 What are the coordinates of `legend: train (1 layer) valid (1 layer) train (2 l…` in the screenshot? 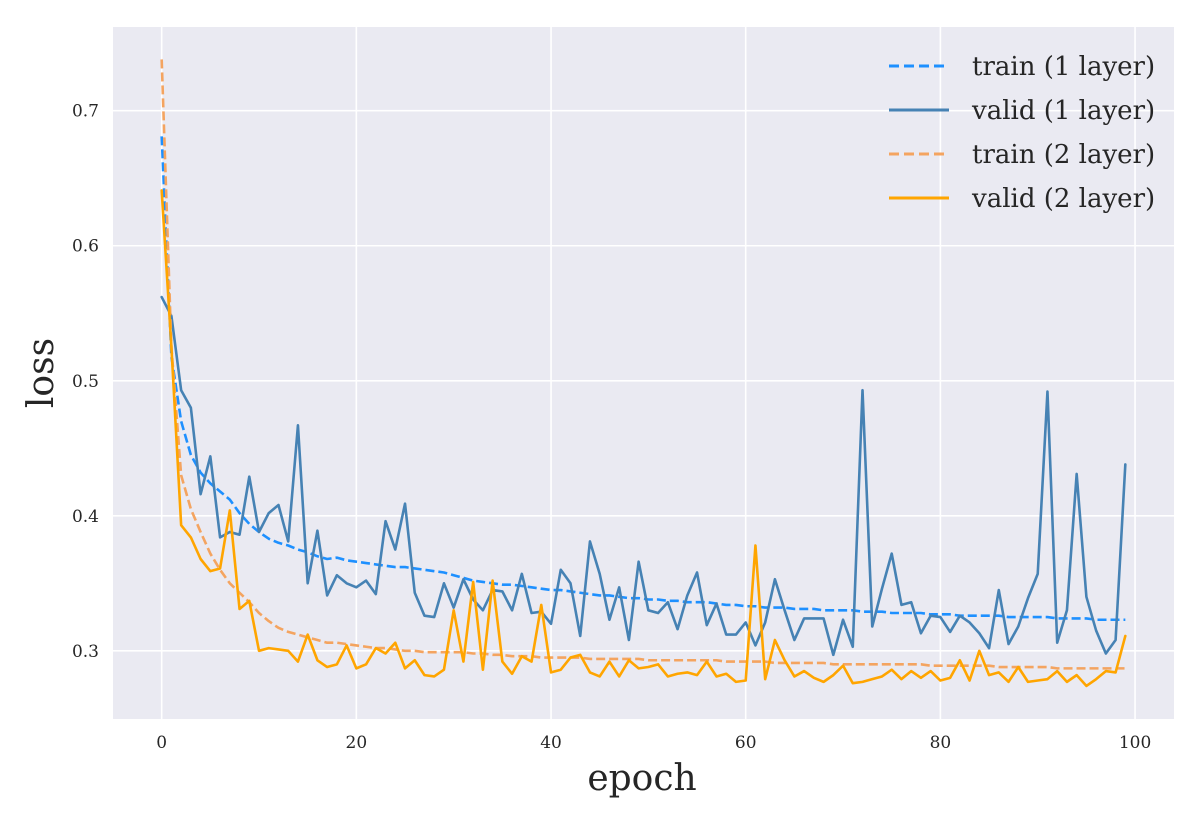 It's located at (1022, 133).